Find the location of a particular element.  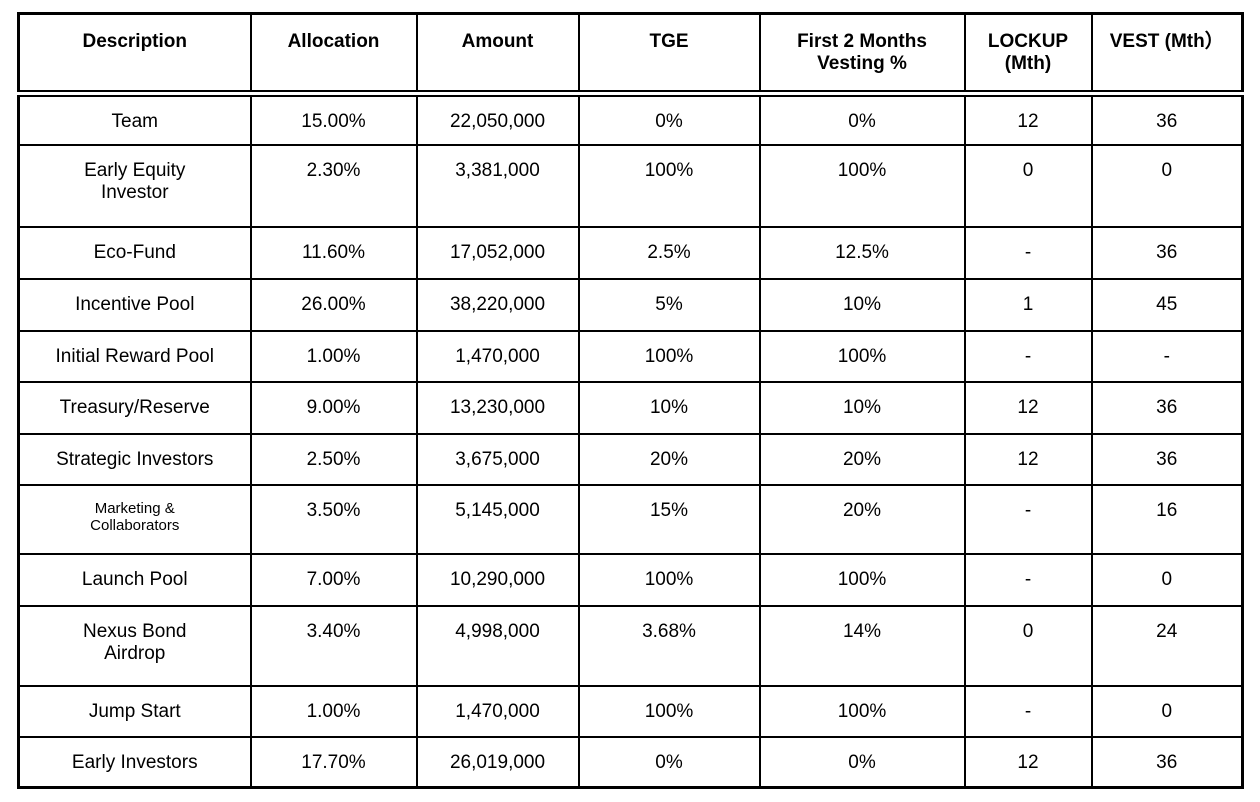

table-row: Incentive Pool 26.00% 38,220,000 5% 10% 1 45 is located at coordinates (630, 304).